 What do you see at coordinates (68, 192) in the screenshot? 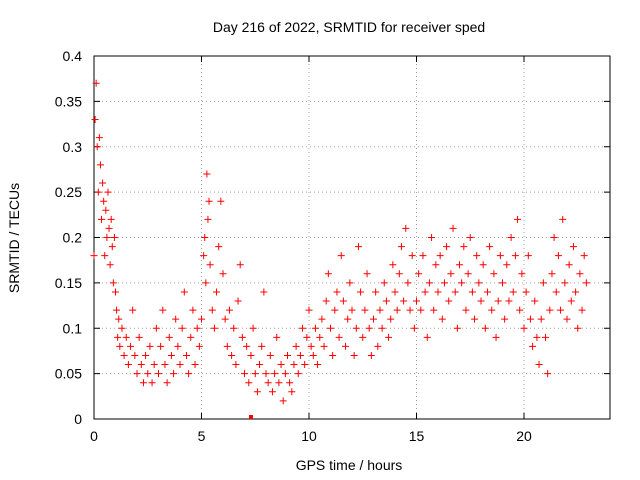
I see `y-tick-label: 0.25` at bounding box center [68, 192].